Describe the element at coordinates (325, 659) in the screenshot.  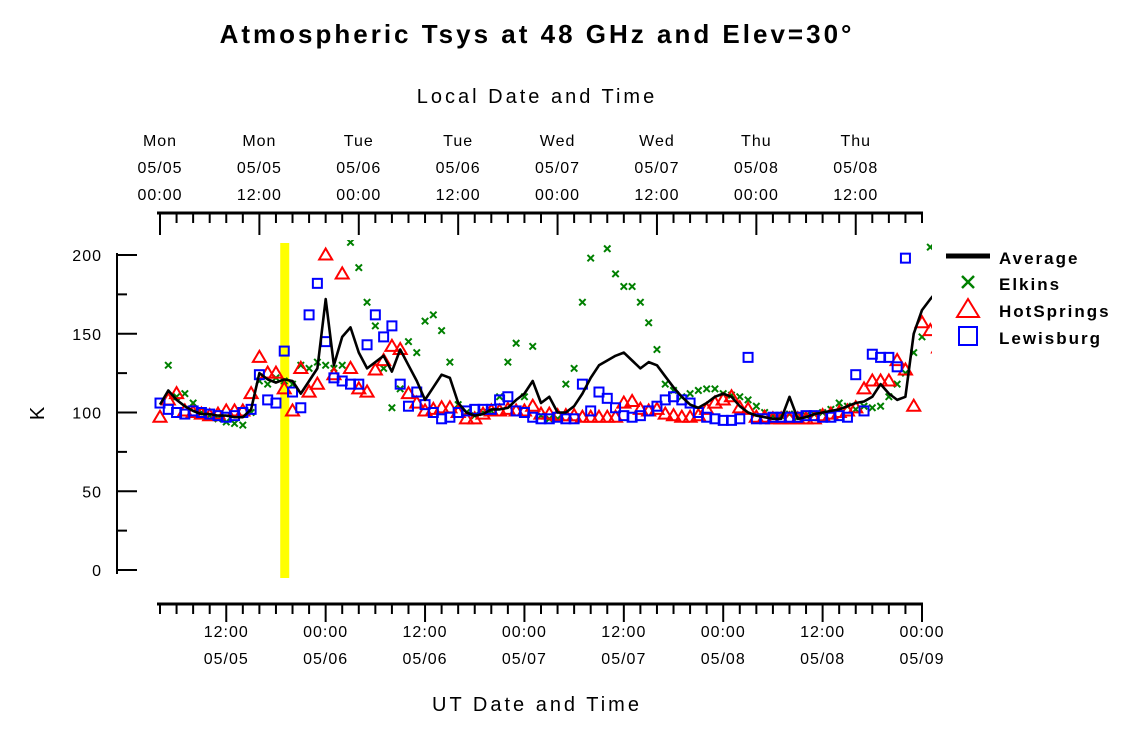
I see `bottom-tick-date: 05/06` at that location.